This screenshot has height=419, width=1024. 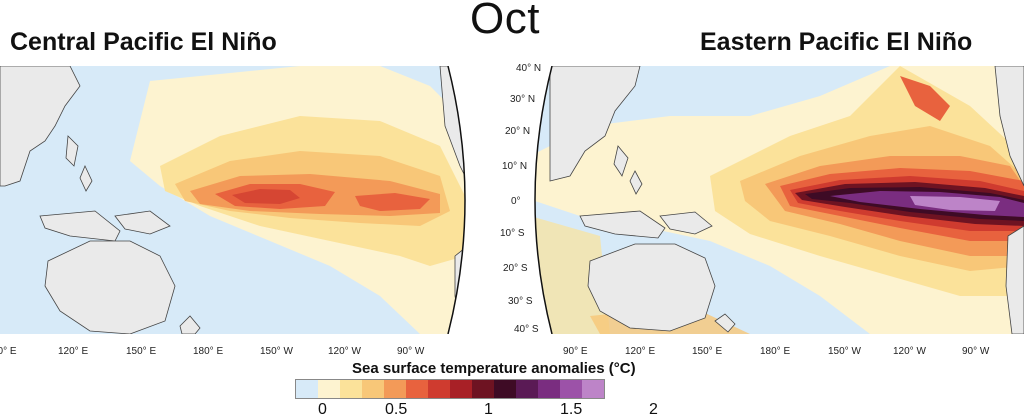 I want to click on colorbar, so click(x=450, y=389).